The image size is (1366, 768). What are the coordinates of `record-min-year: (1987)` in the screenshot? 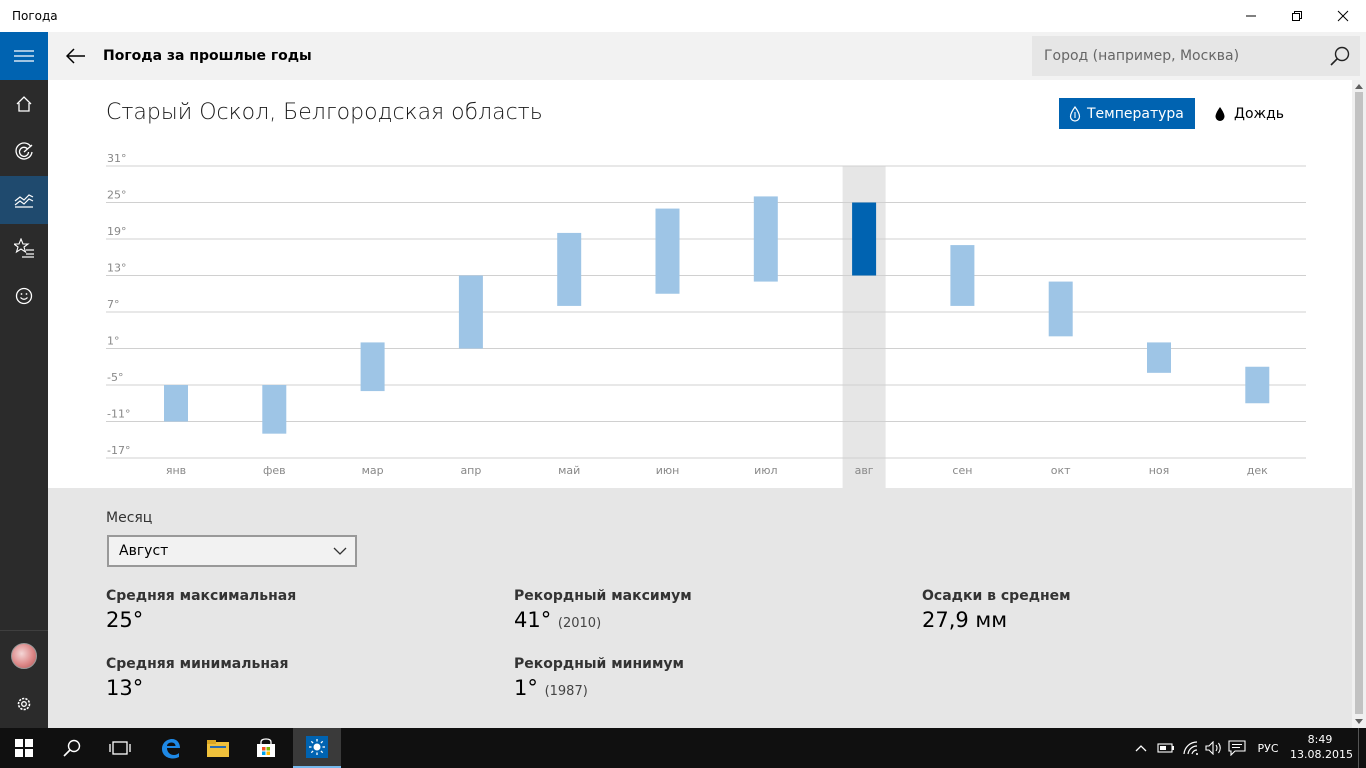 It's located at (566, 691).